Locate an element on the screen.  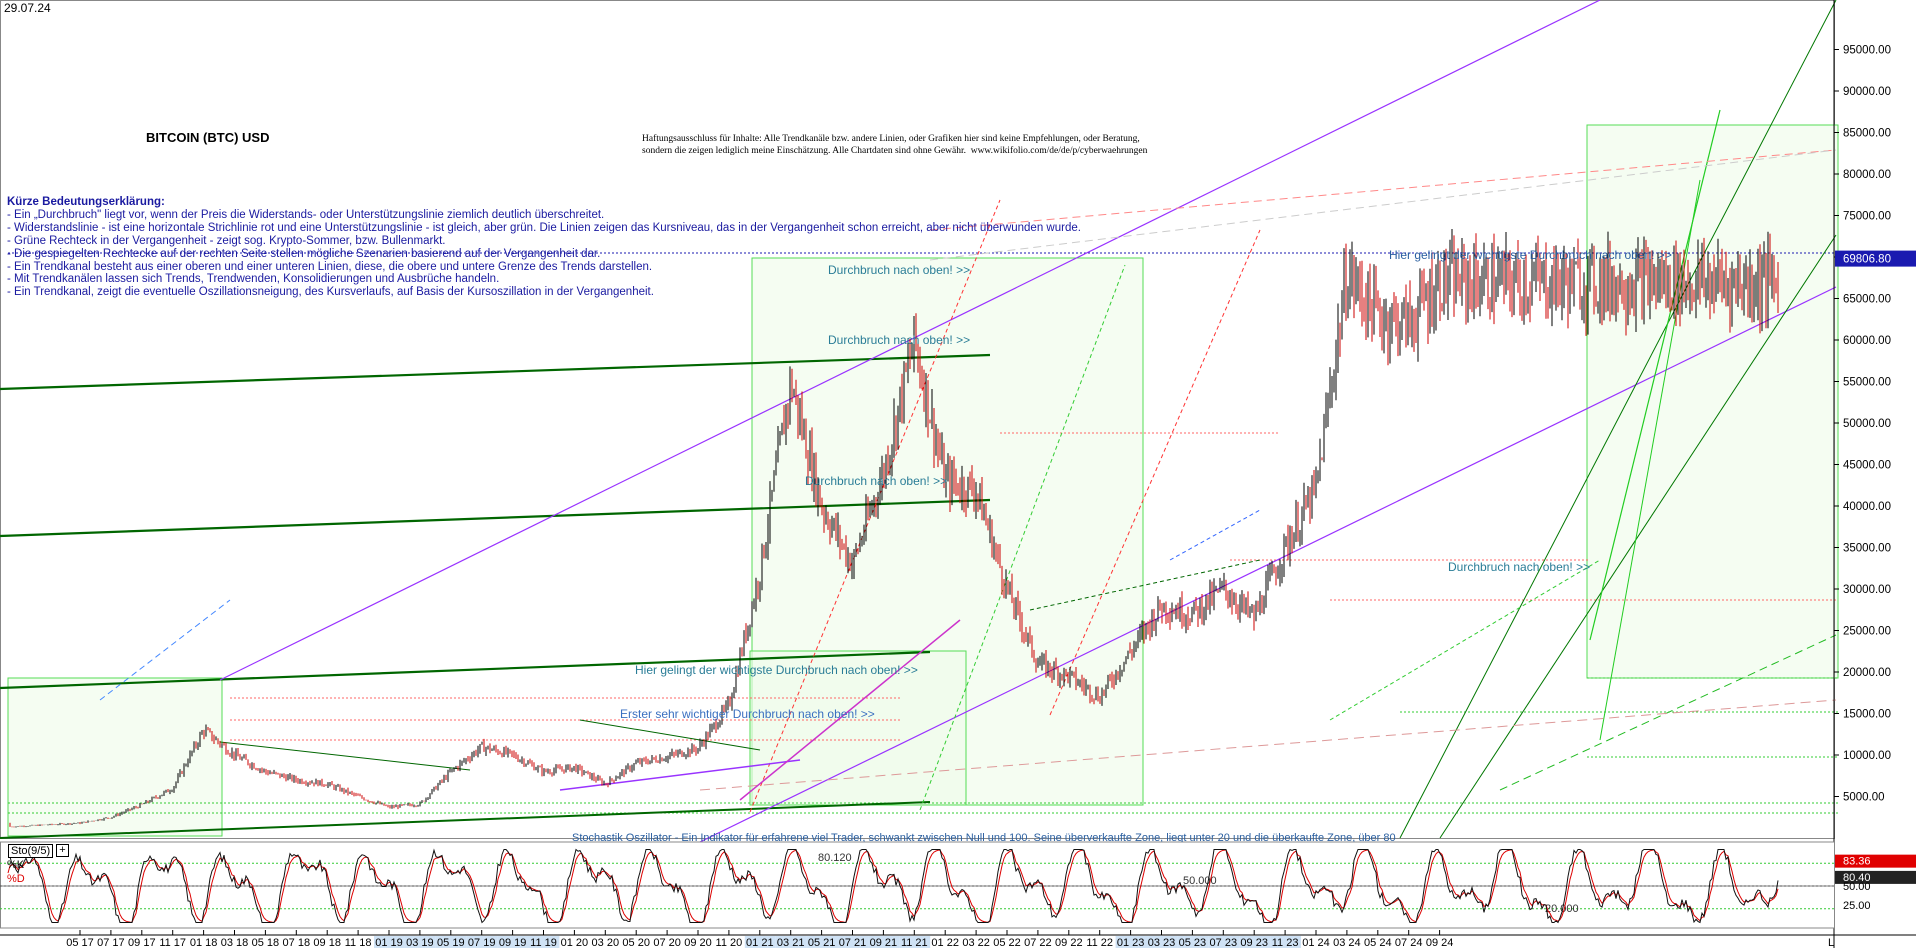
bull-zone-rect is located at coordinates (115, 757).